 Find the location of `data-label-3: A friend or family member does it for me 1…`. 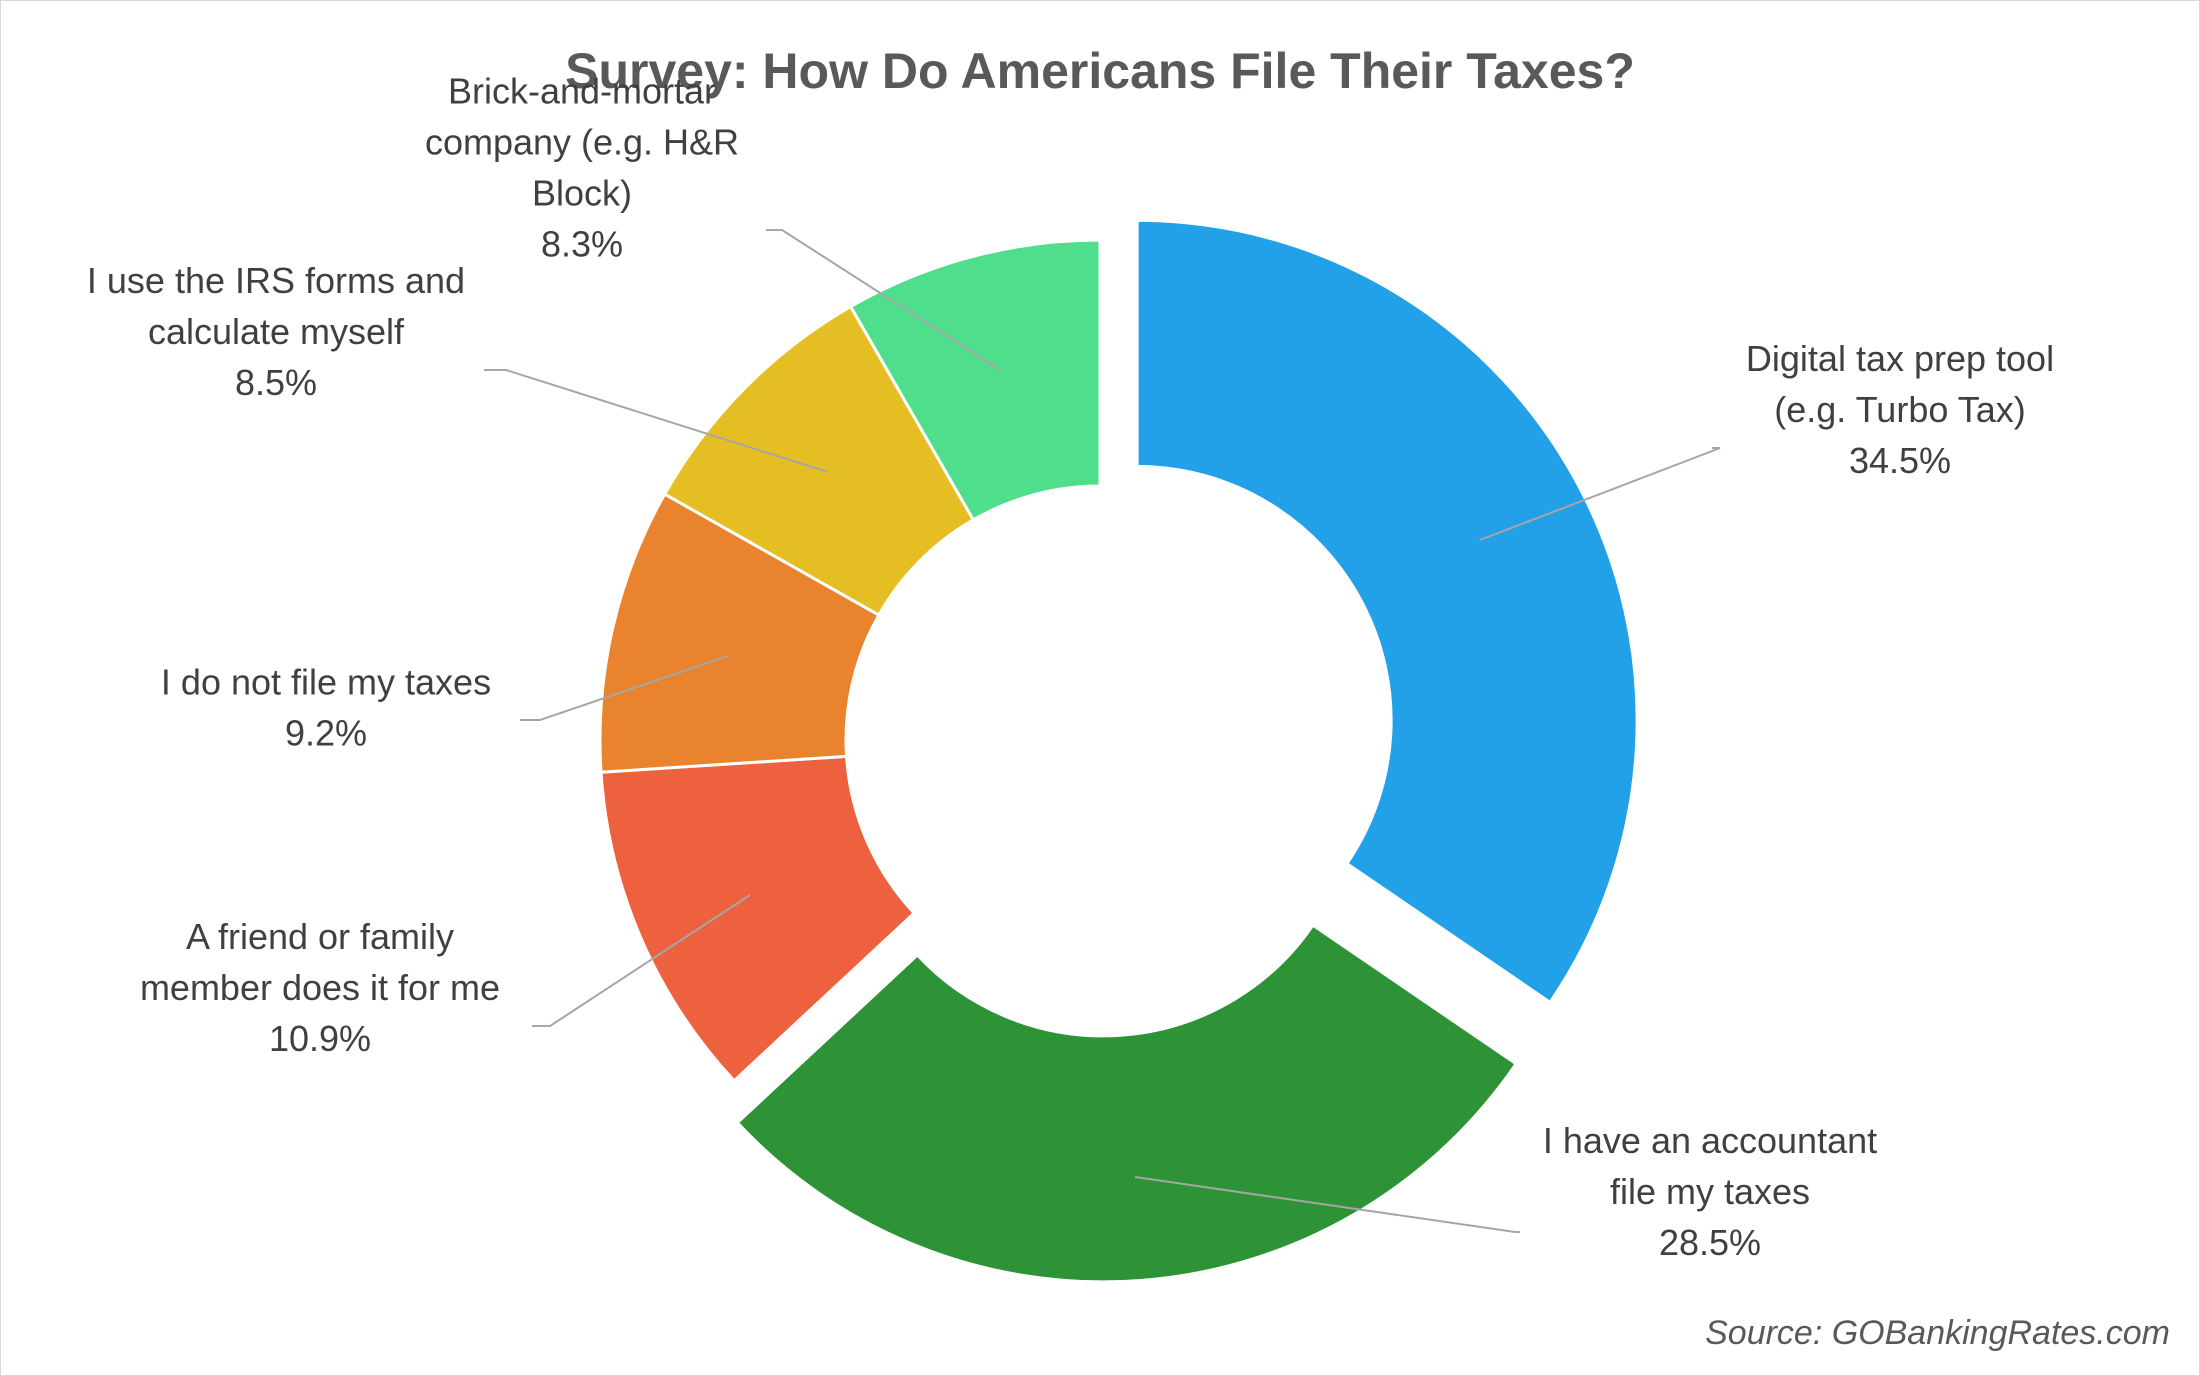

data-label-3: A friend or family member does it for me 1… is located at coordinates (320, 987).